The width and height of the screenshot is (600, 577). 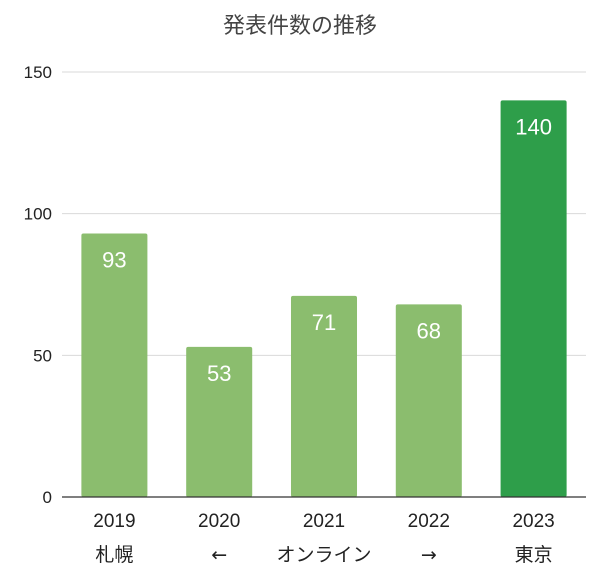 What do you see at coordinates (38, 285) in the screenshot?
I see `y-axis-ticks: 0 50 100 150` at bounding box center [38, 285].